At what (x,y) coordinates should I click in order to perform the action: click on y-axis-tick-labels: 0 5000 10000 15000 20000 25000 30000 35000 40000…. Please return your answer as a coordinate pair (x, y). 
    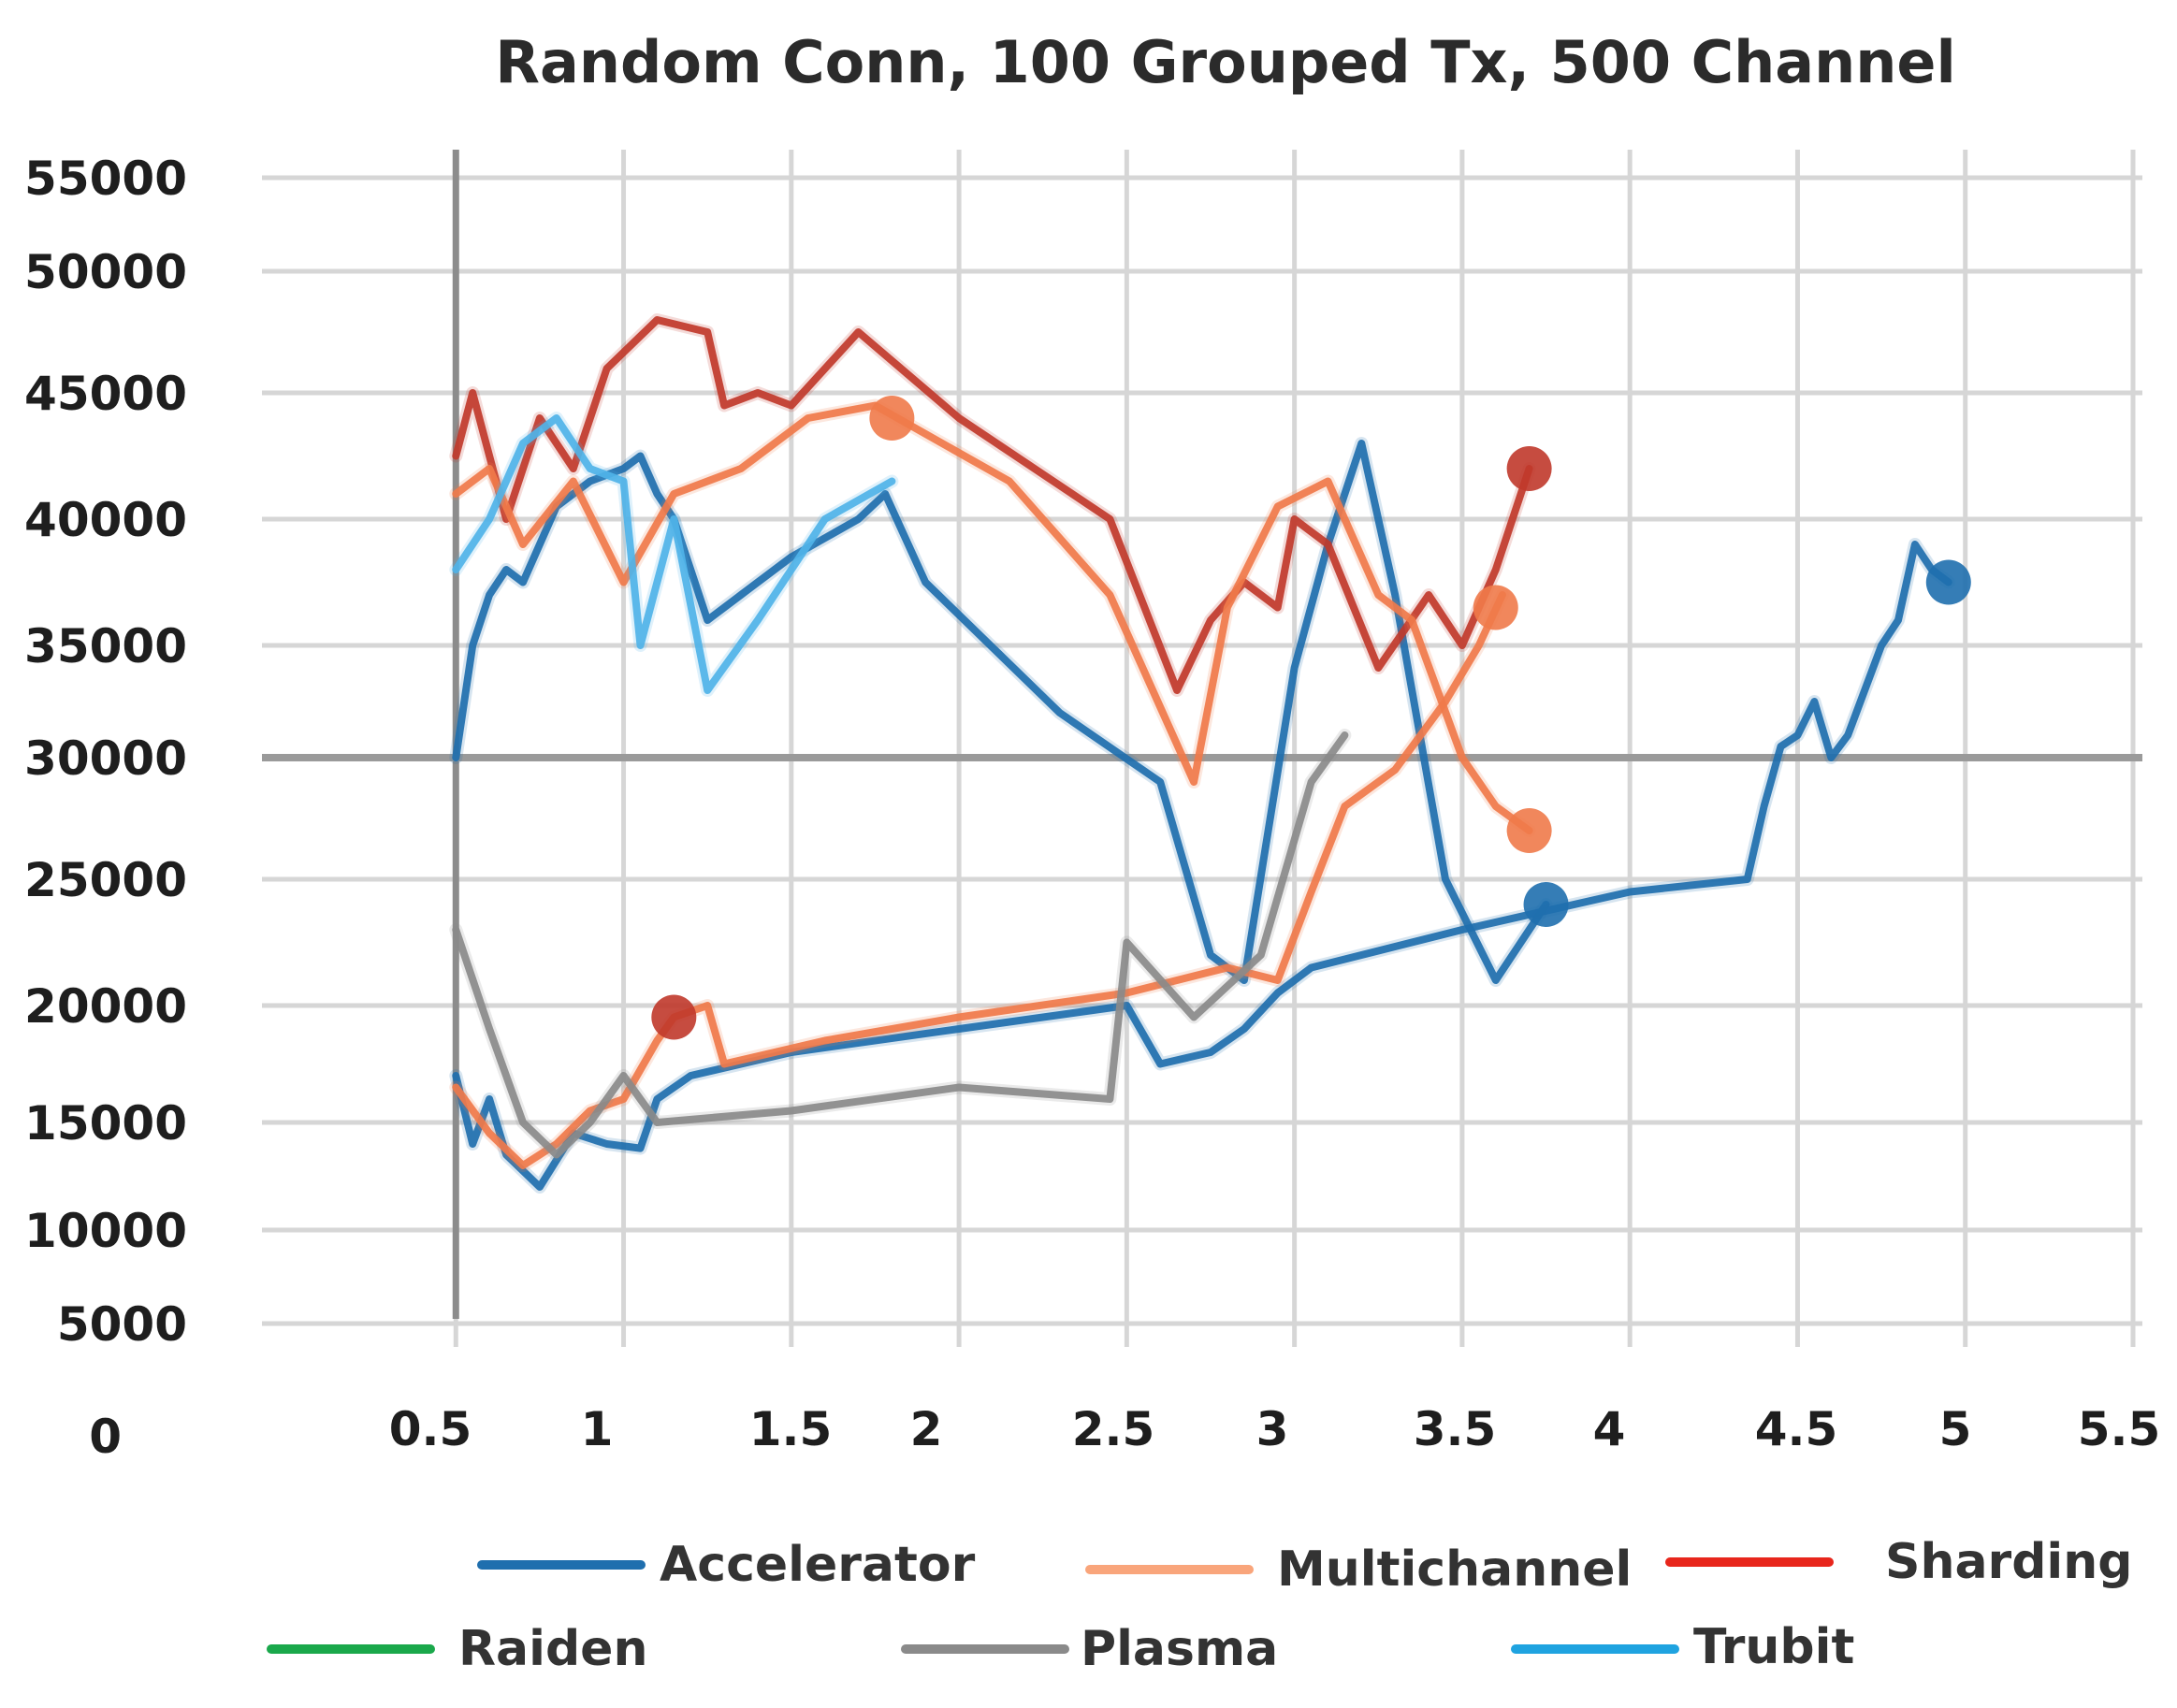
    Looking at the image, I should click on (105, 808).